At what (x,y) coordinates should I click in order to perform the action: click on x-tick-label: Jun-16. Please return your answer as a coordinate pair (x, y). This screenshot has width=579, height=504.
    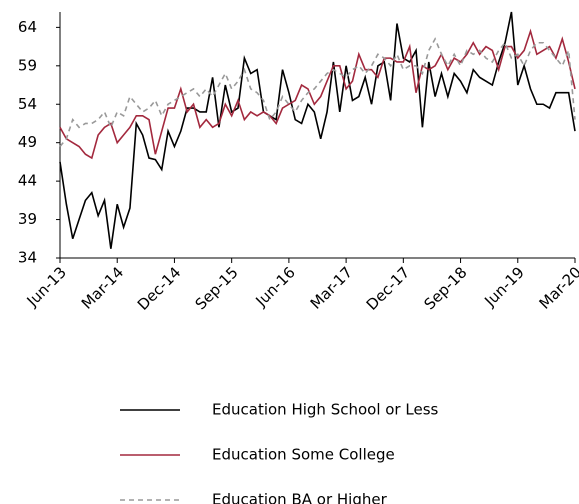
    Looking at the image, I should click on (275, 286).